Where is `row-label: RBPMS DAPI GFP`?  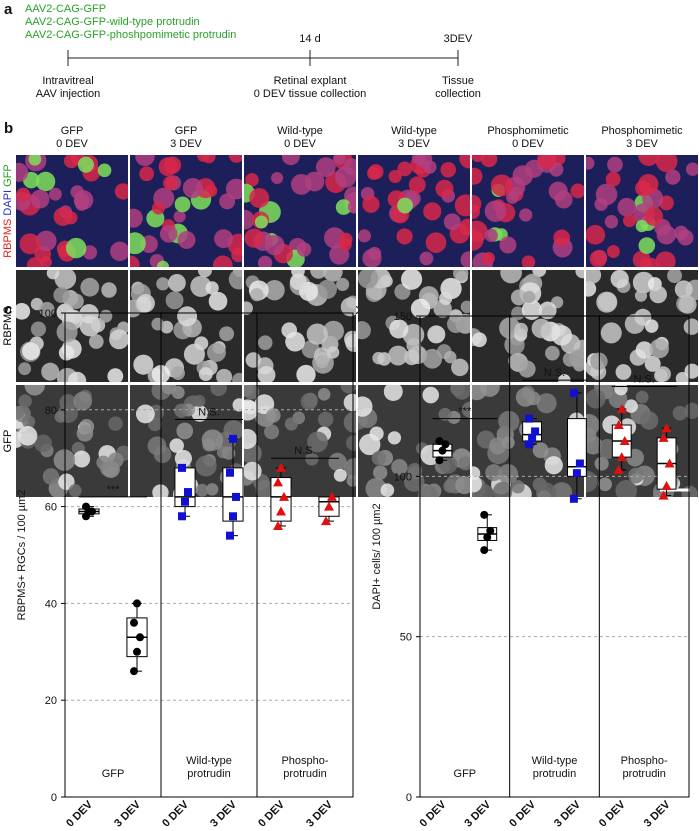 row-label: RBPMS DAPI GFP is located at coordinates (8, 211).